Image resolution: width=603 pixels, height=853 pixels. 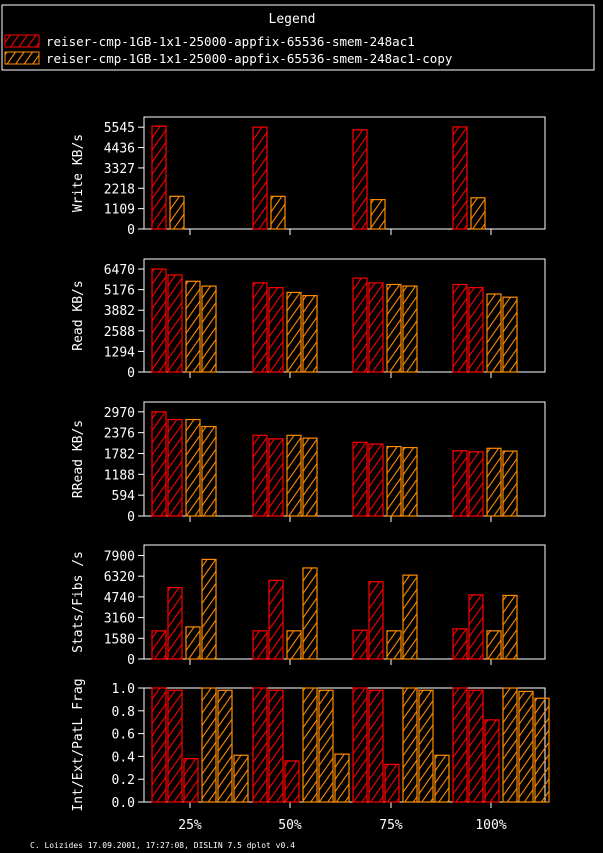 I want to click on y-tick-label: 2588, so click(x=119, y=332).